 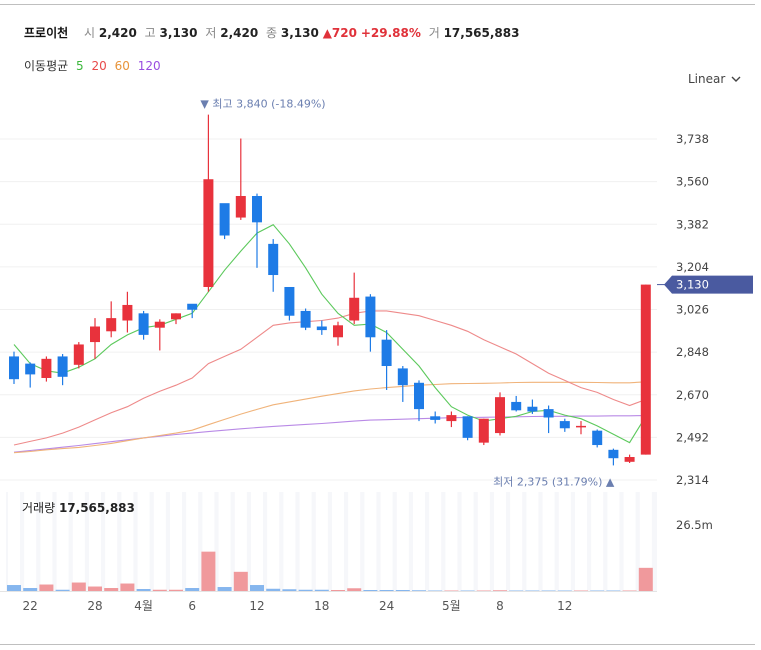 I want to click on current-price-tag, so click(x=708, y=284).